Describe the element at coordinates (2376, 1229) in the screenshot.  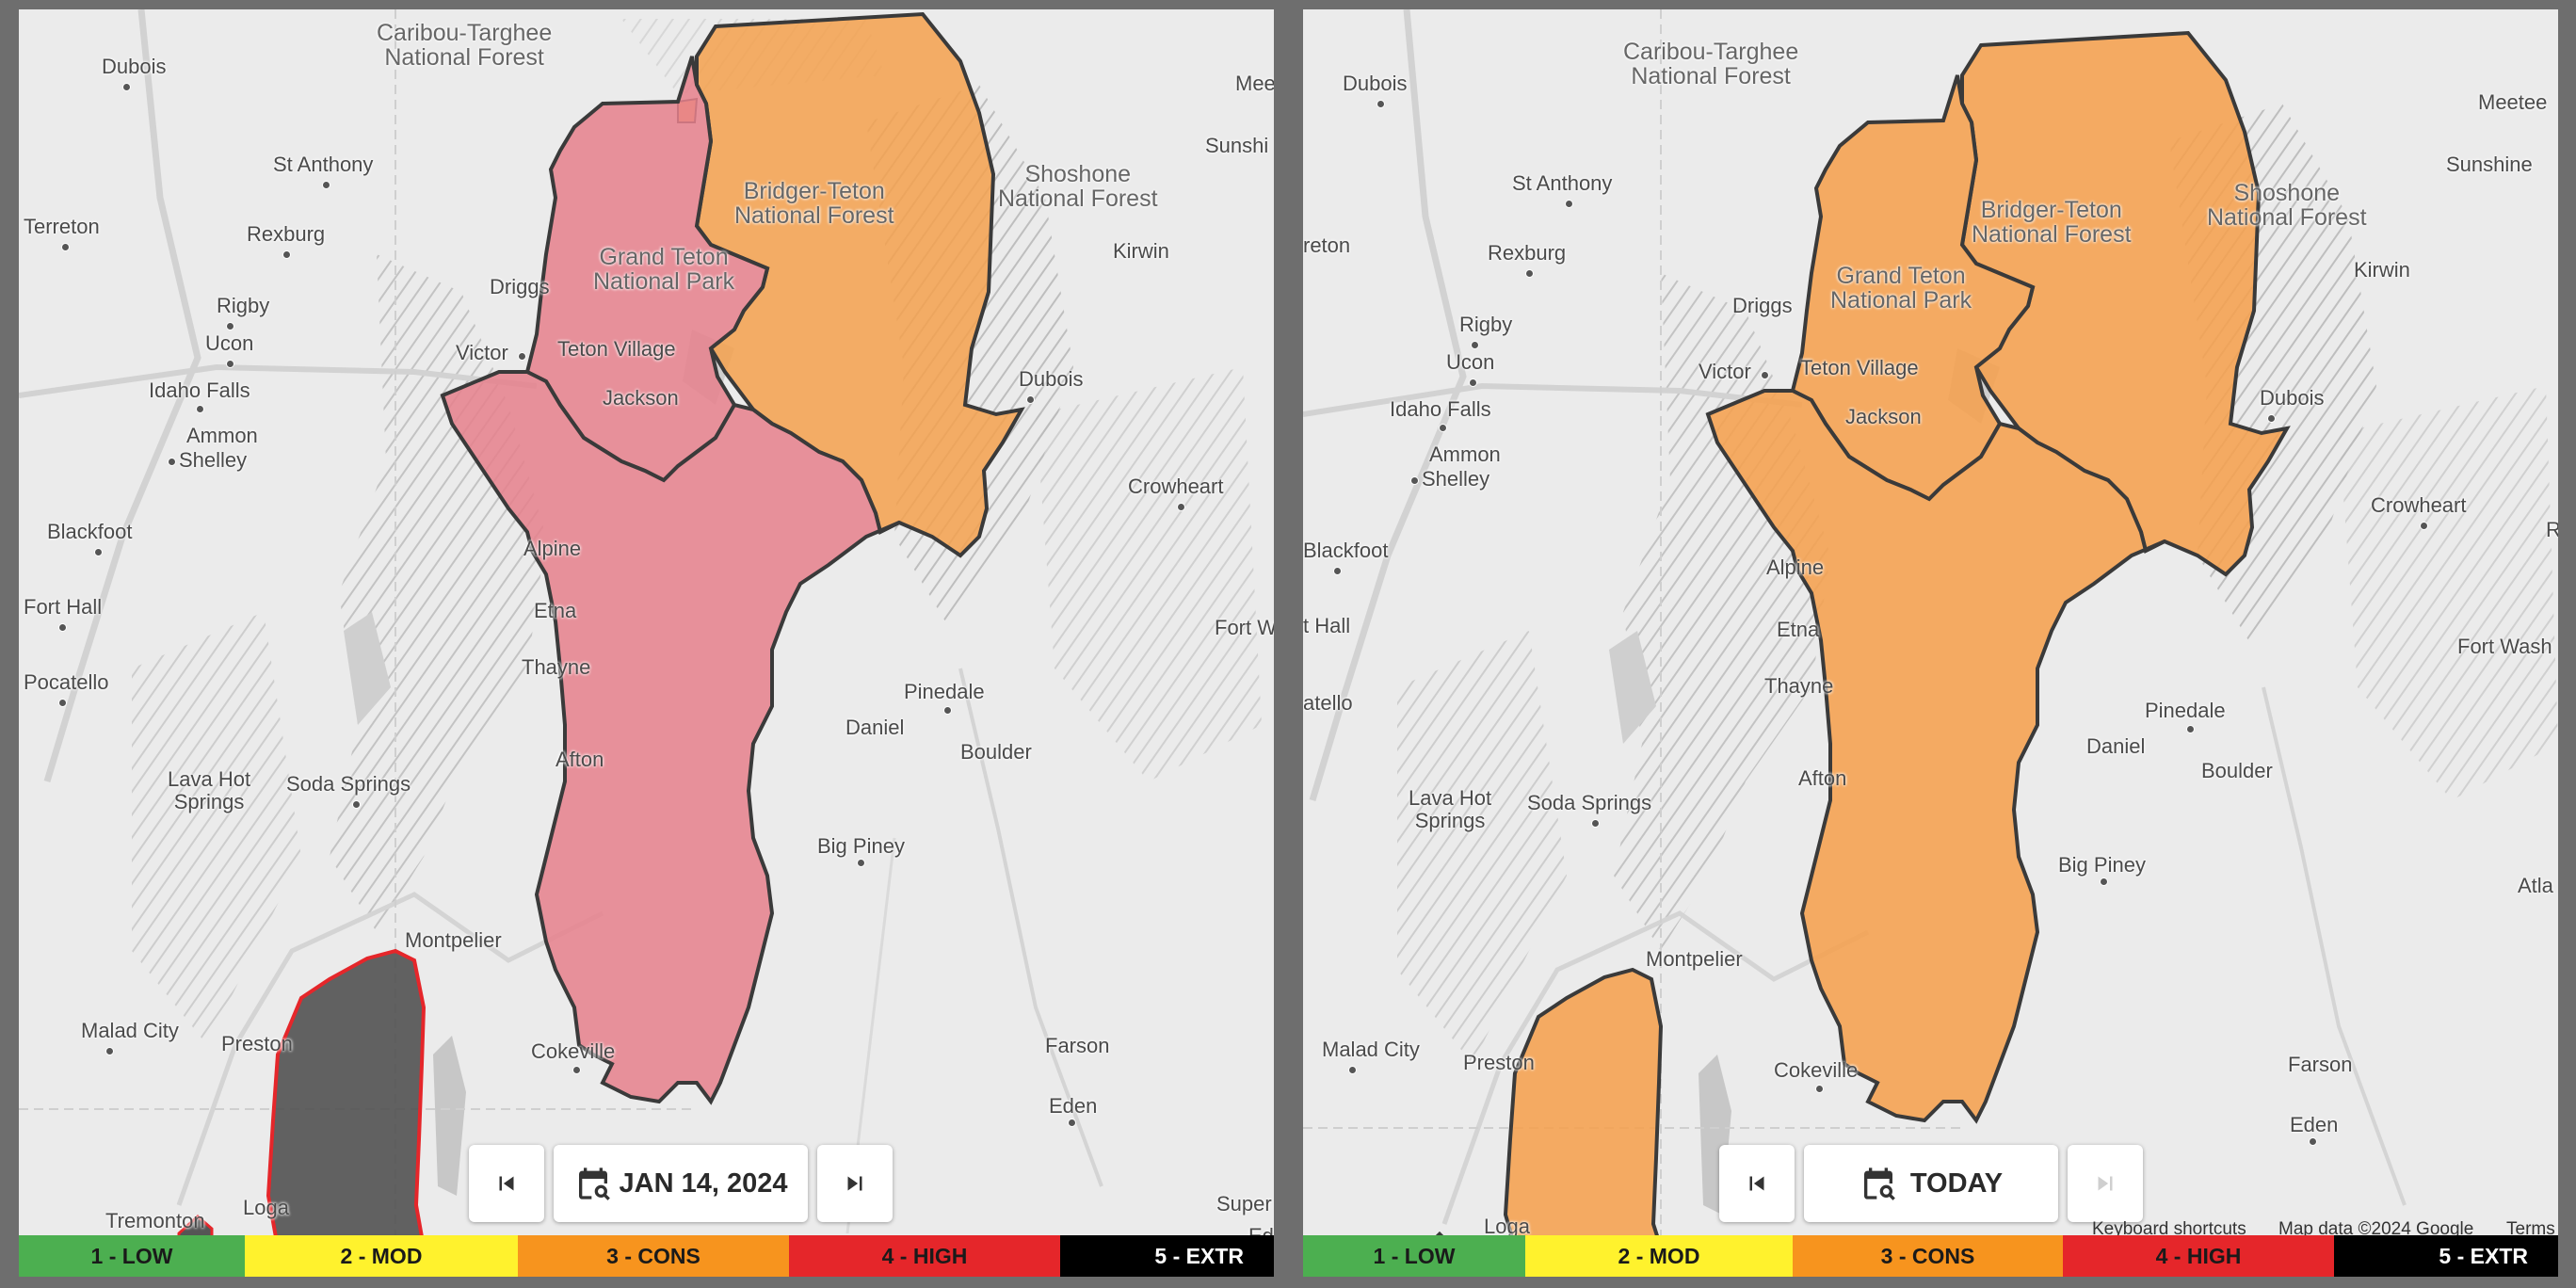
I see `map-data-attribution: Map data ©2024 Google` at that location.